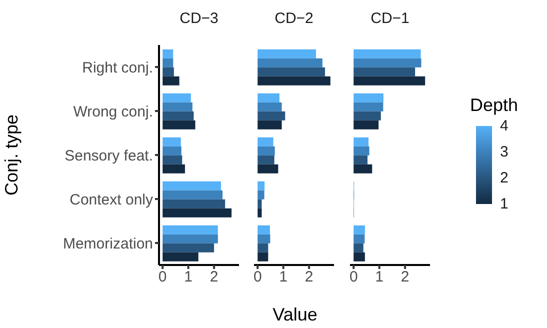  What do you see at coordinates (294, 18) in the screenshot?
I see `chart-title: CD−2` at bounding box center [294, 18].